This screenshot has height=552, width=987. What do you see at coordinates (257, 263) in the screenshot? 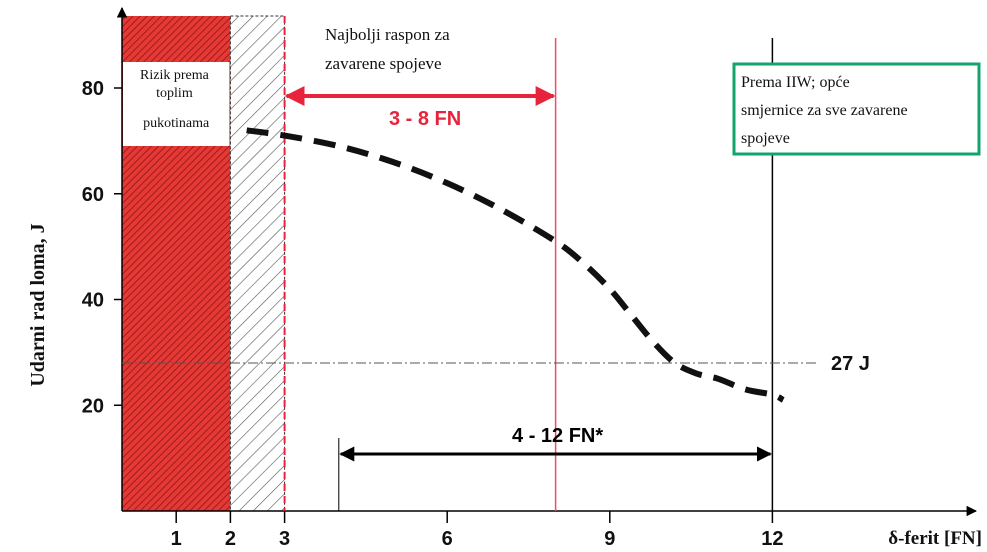
I see `transition-hatch-region` at bounding box center [257, 263].